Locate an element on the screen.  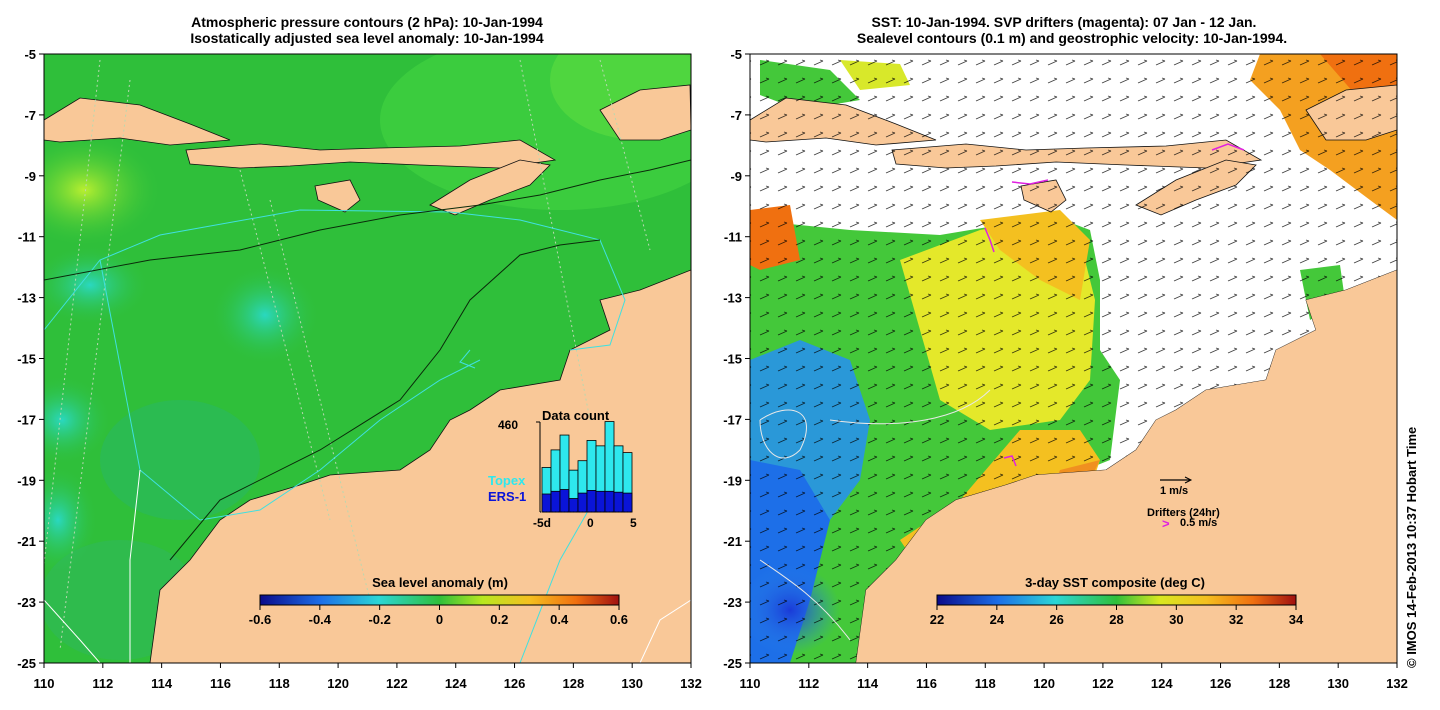
colorbar-tick-label: 0 is located at coordinates (439, 619).